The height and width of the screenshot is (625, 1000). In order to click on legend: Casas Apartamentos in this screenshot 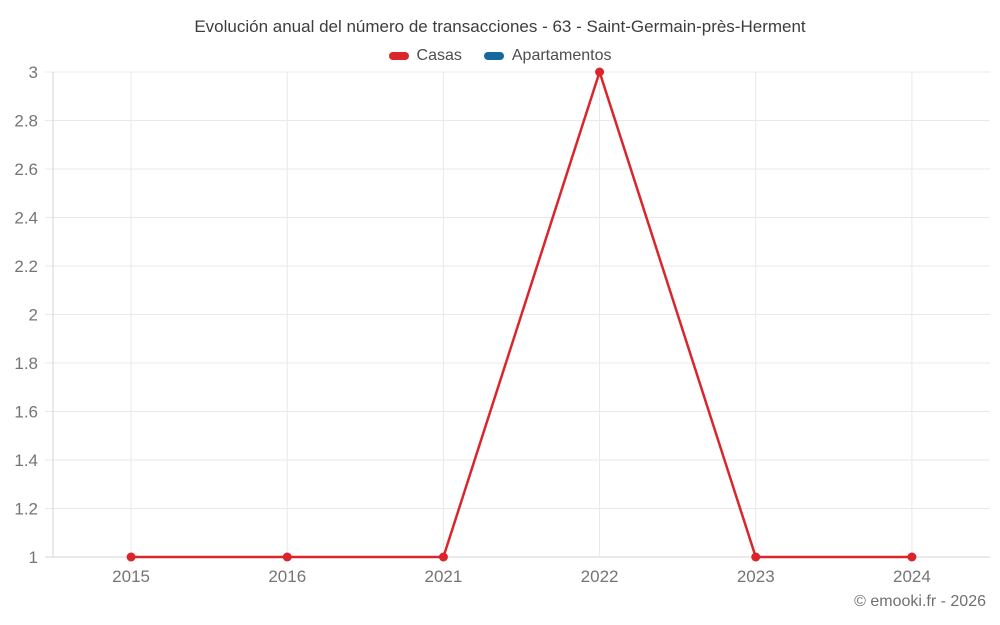, I will do `click(500, 56)`.